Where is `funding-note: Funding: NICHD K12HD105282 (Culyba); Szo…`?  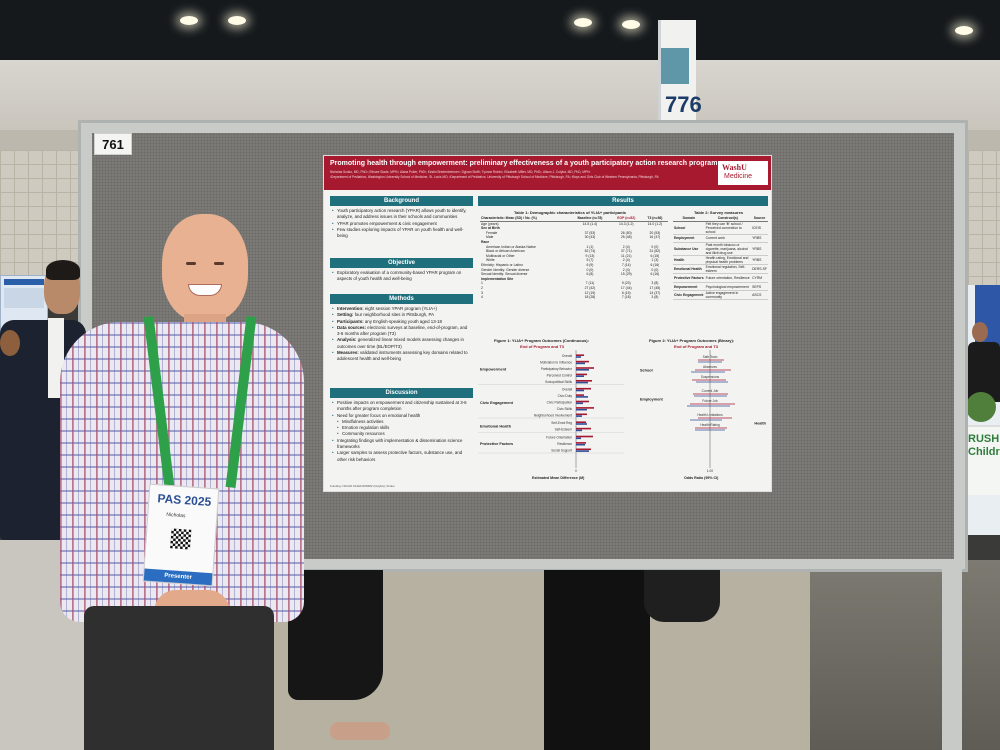 funding-note: Funding: NICHD K12HD105282 (Culyba); Szo… is located at coordinates (362, 486).